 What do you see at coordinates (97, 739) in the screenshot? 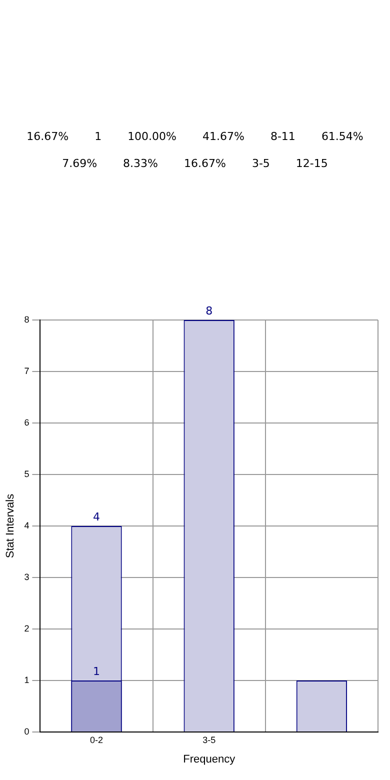
I see `x-tick-label: 0-2` at bounding box center [97, 739].